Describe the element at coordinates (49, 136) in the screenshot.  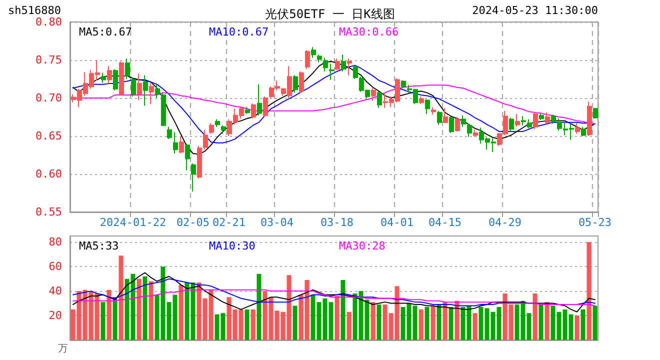
I see `y-tick-label: 0.65` at that location.